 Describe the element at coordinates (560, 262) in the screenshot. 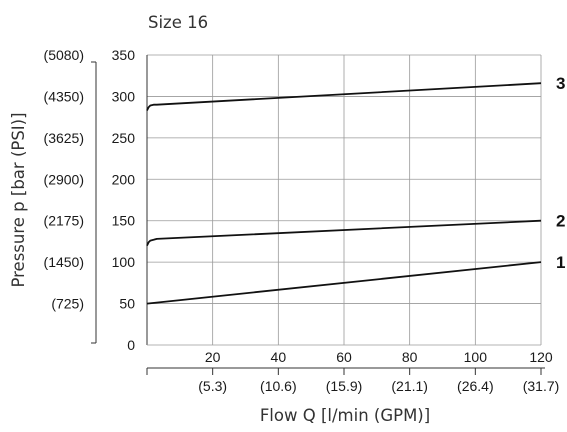

I see `series-label-1: 1` at that location.